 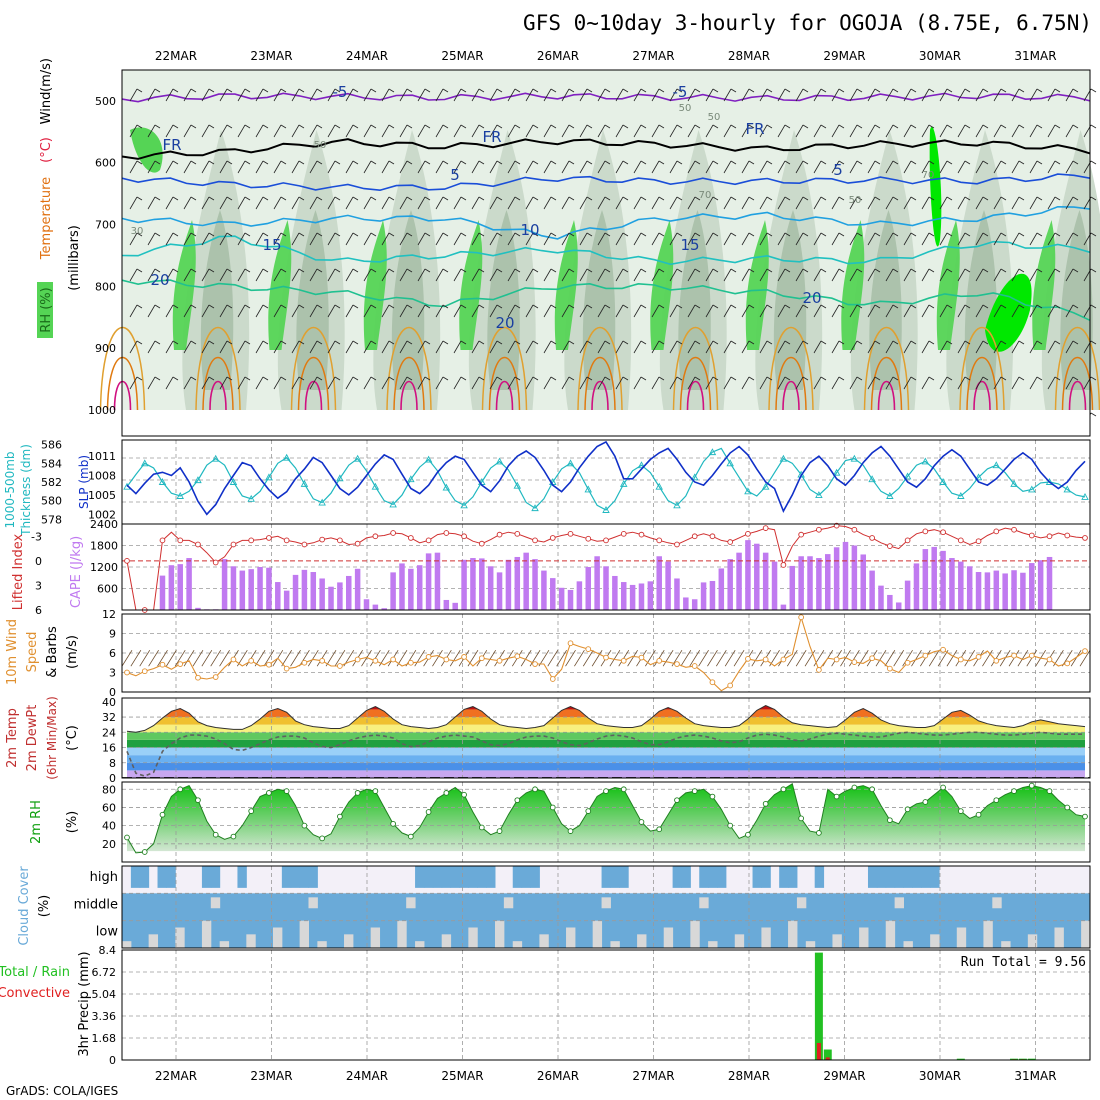 What do you see at coordinates (109, 702) in the screenshot?
I see `temp-ytick: 40` at bounding box center [109, 702].